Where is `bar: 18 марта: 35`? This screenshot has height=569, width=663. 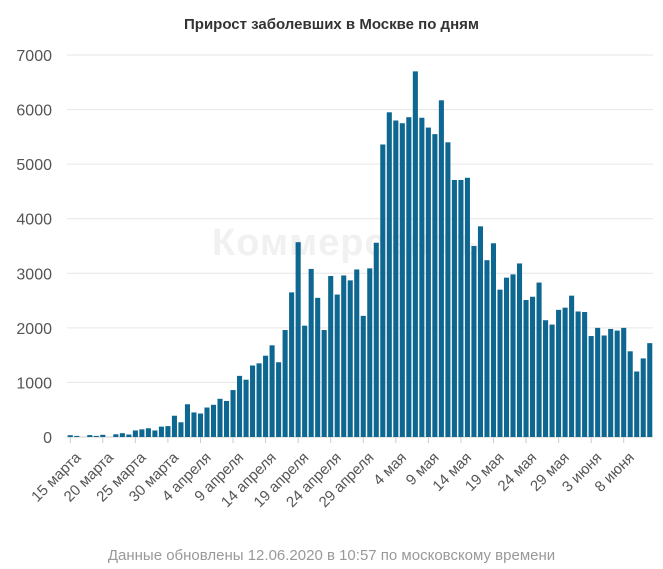 bar: 18 марта: 35 is located at coordinates (90, 436).